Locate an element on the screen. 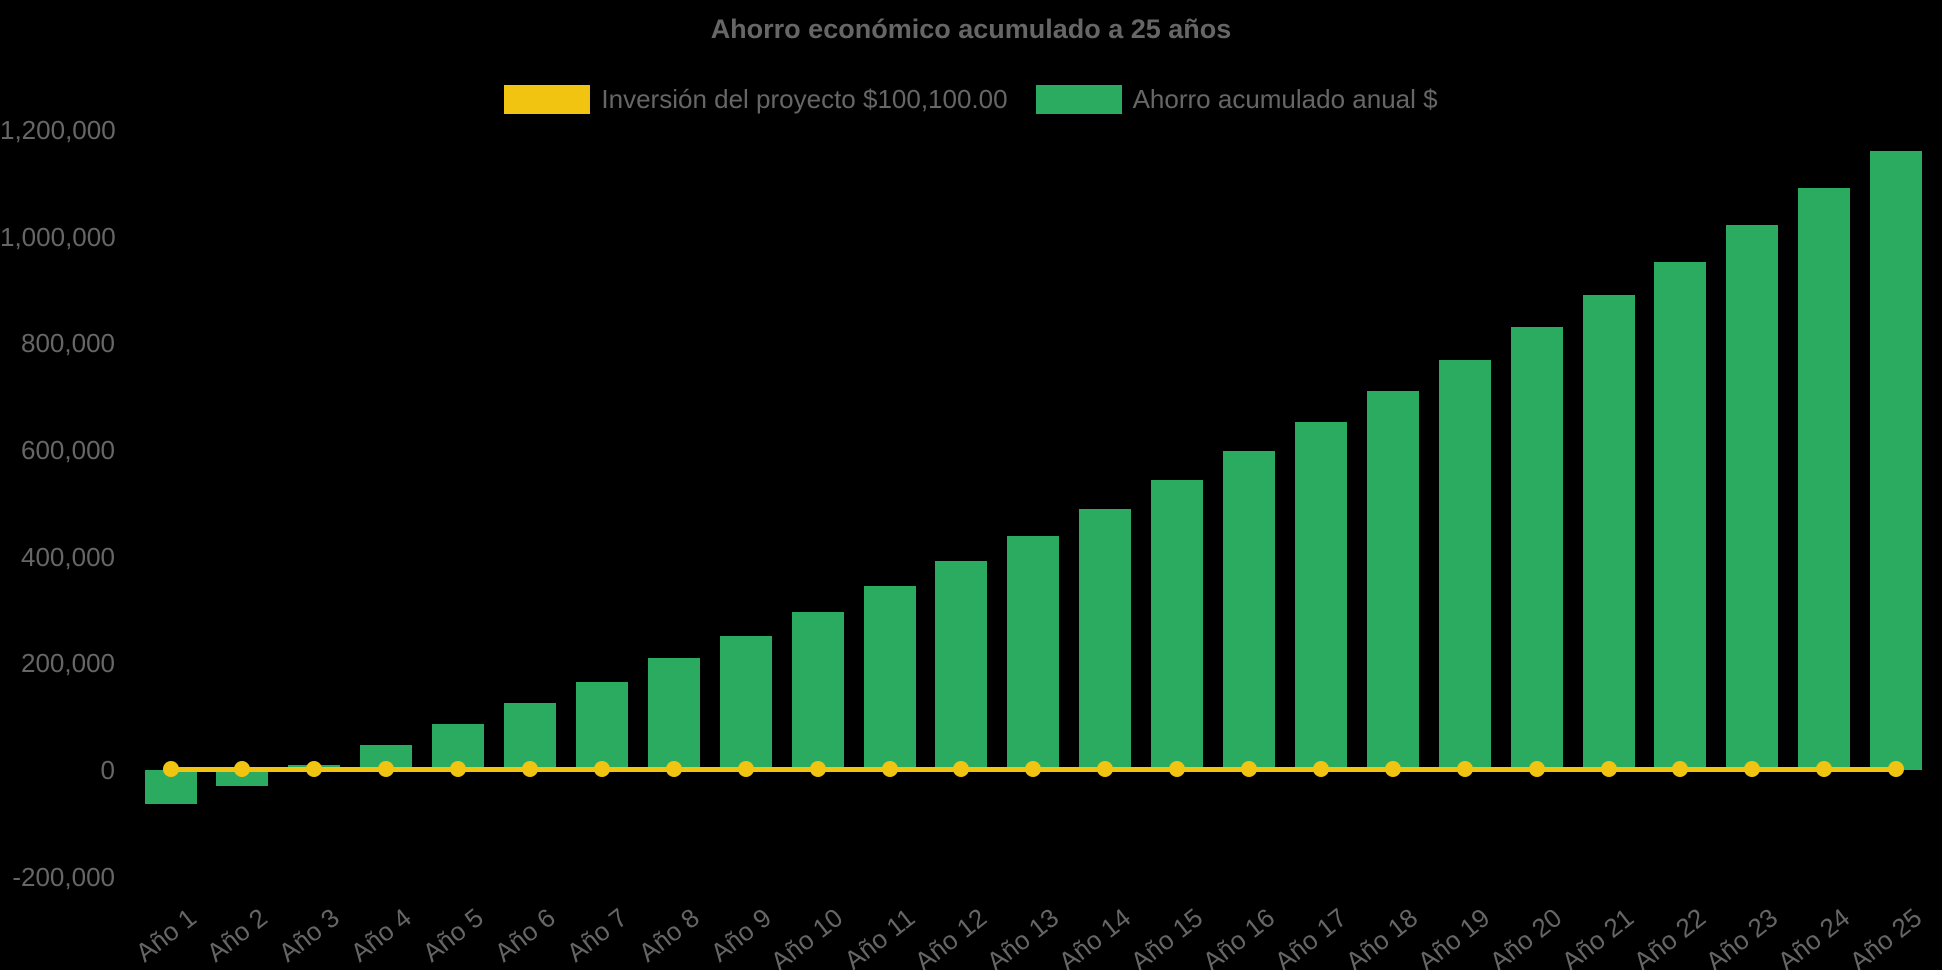 The image size is (1942, 970). investment-point-año-12 is located at coordinates (961, 769).